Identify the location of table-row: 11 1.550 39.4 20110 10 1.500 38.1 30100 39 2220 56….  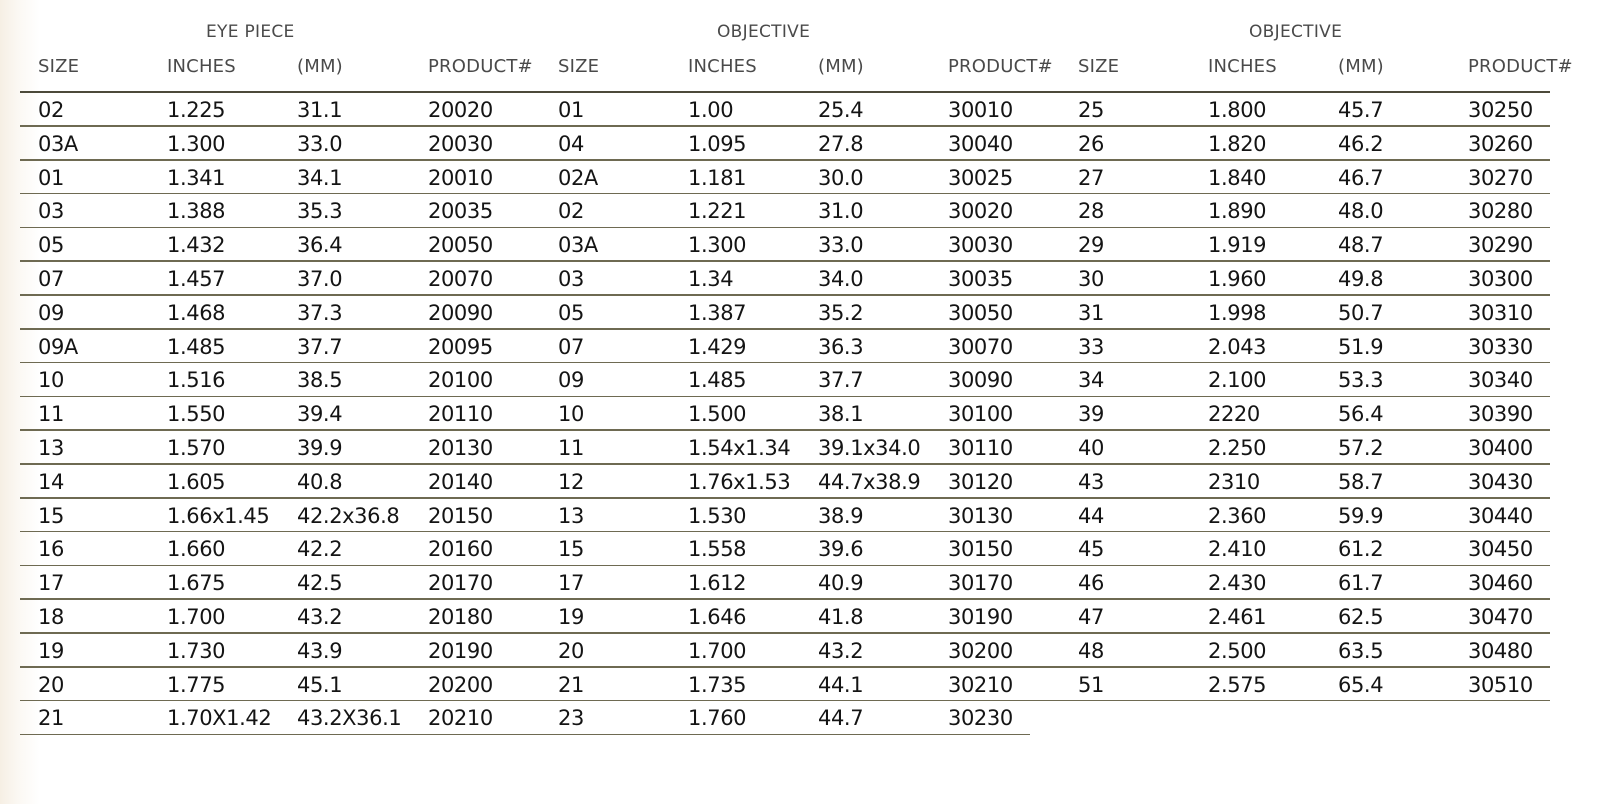
(800, 414).